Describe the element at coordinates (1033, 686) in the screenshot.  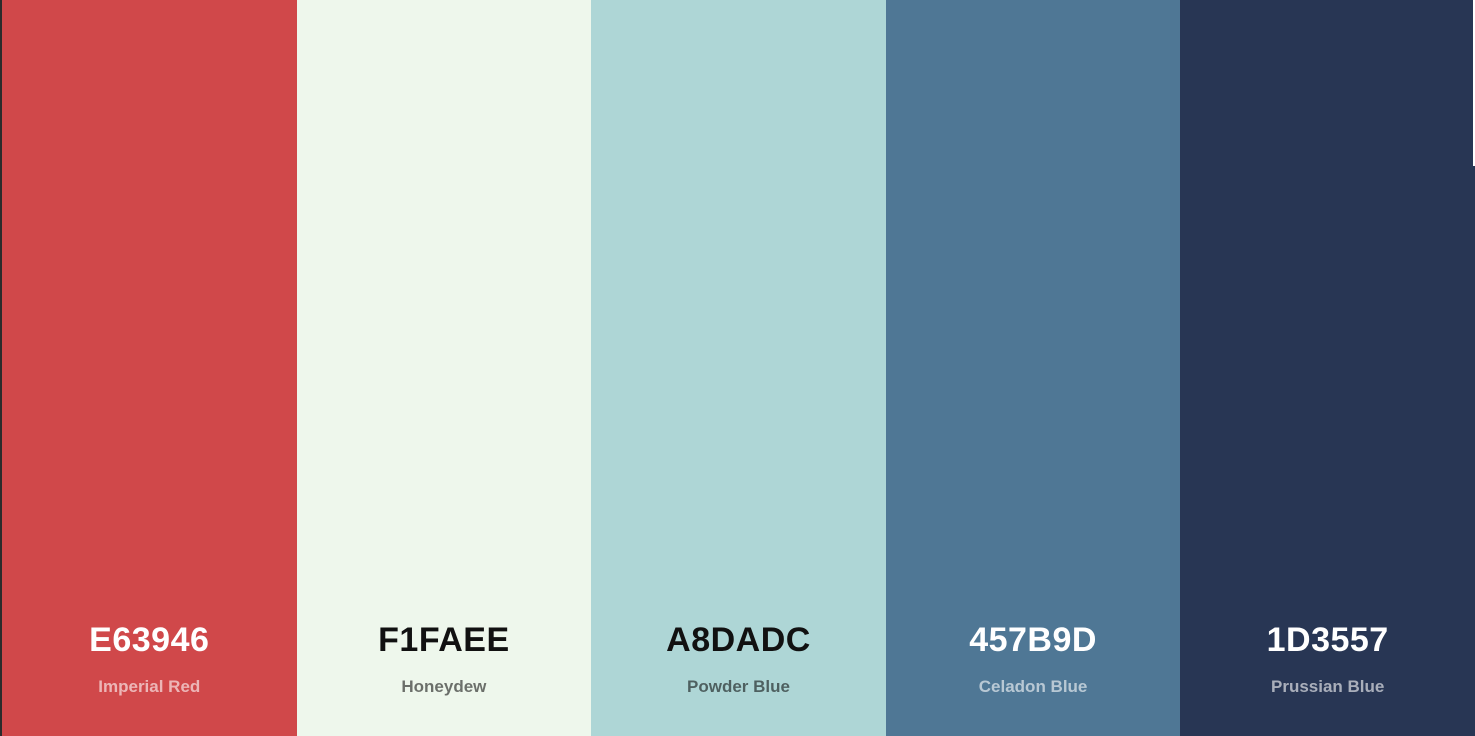
I see `swatch-color-name: Celadon Blue` at that location.